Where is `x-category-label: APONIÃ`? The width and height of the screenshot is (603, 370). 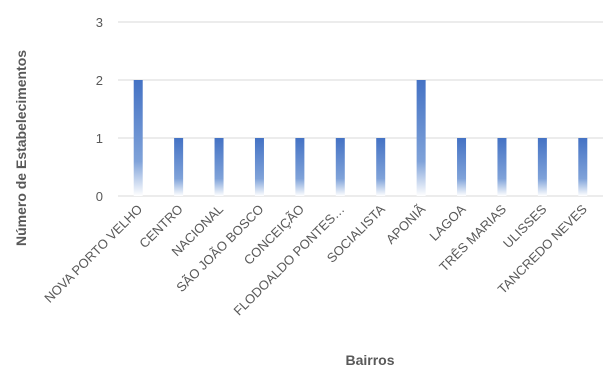 x-category-label: APONIÃ is located at coordinates (406, 224).